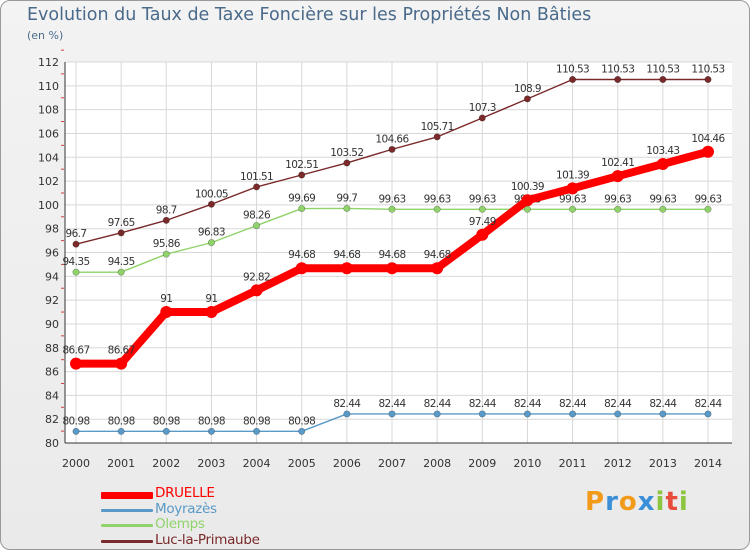 The image size is (750, 550). What do you see at coordinates (52, 395) in the screenshot?
I see `y-tick-label: 84` at bounding box center [52, 395].